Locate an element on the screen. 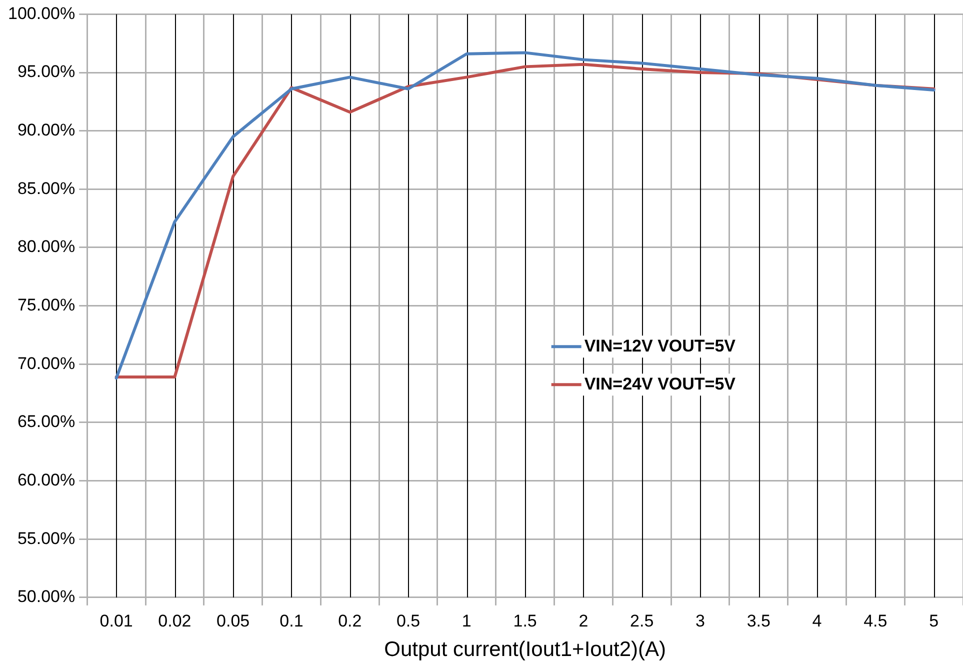 The image size is (963, 671). x-tick-label: 2.5 is located at coordinates (642, 620).